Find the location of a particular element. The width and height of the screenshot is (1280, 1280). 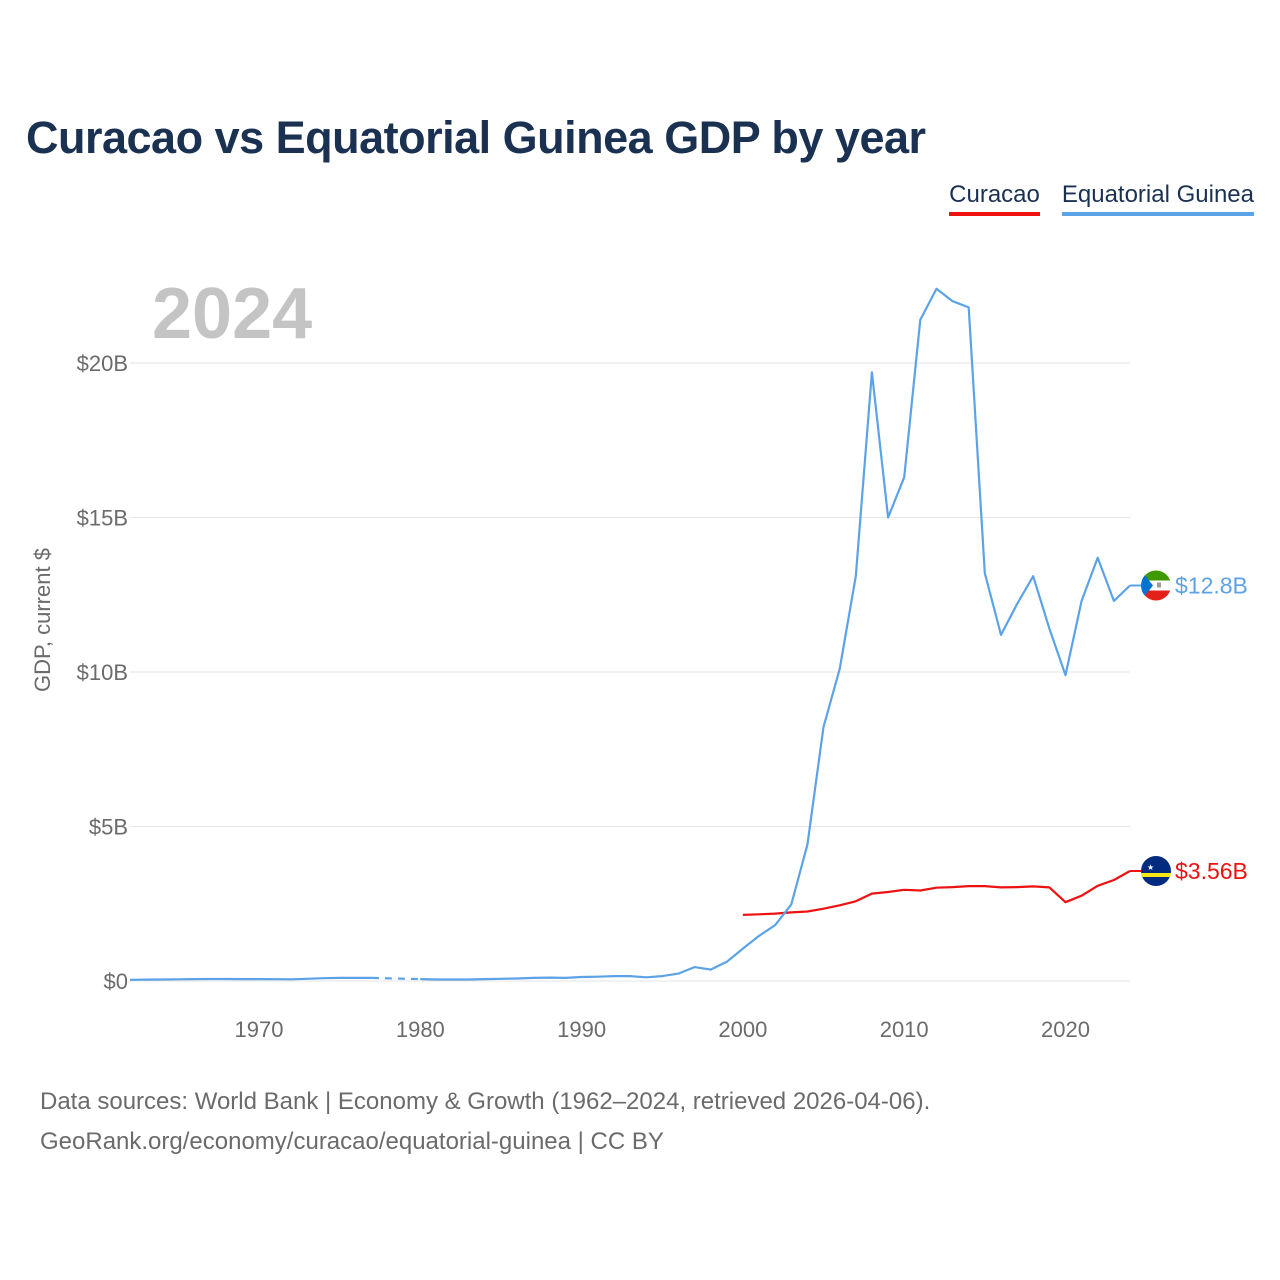

x-tick-label: 2020 is located at coordinates (1065, 1029).